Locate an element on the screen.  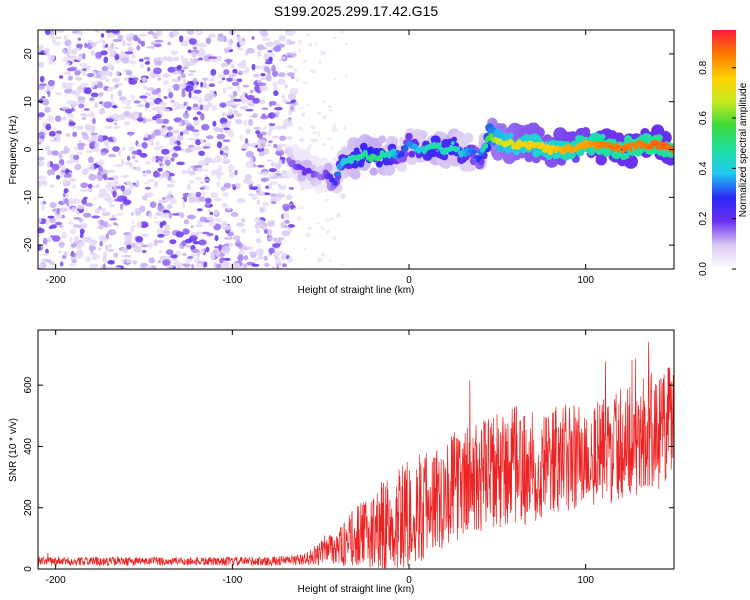
colorbar-gradient is located at coordinates (724, 149).